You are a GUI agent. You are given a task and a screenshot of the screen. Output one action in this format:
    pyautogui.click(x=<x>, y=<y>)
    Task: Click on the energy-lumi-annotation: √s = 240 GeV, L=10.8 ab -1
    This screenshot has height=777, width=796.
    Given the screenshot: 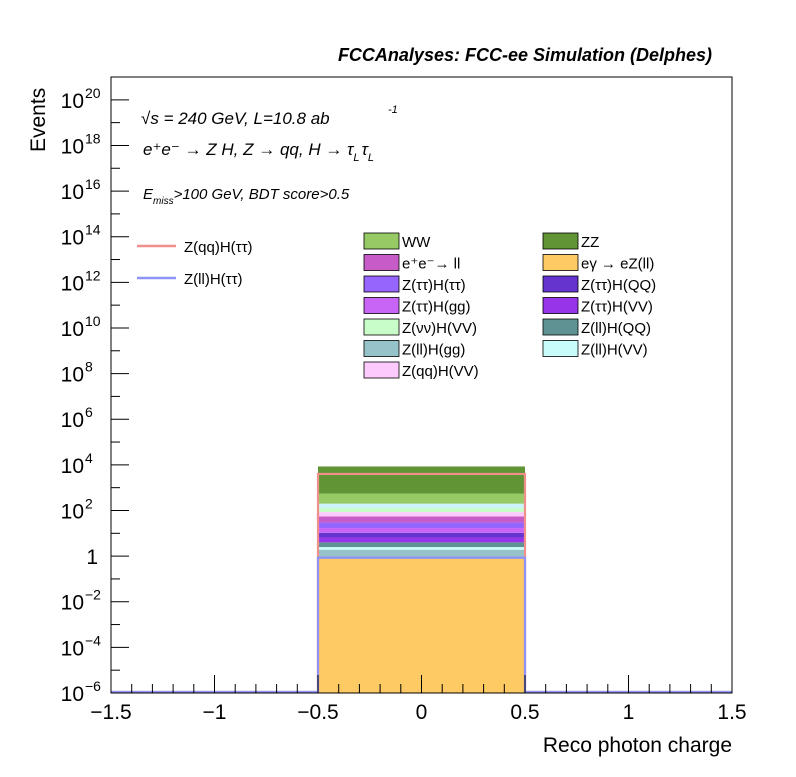 What is the action you would take?
    pyautogui.click(x=269, y=116)
    